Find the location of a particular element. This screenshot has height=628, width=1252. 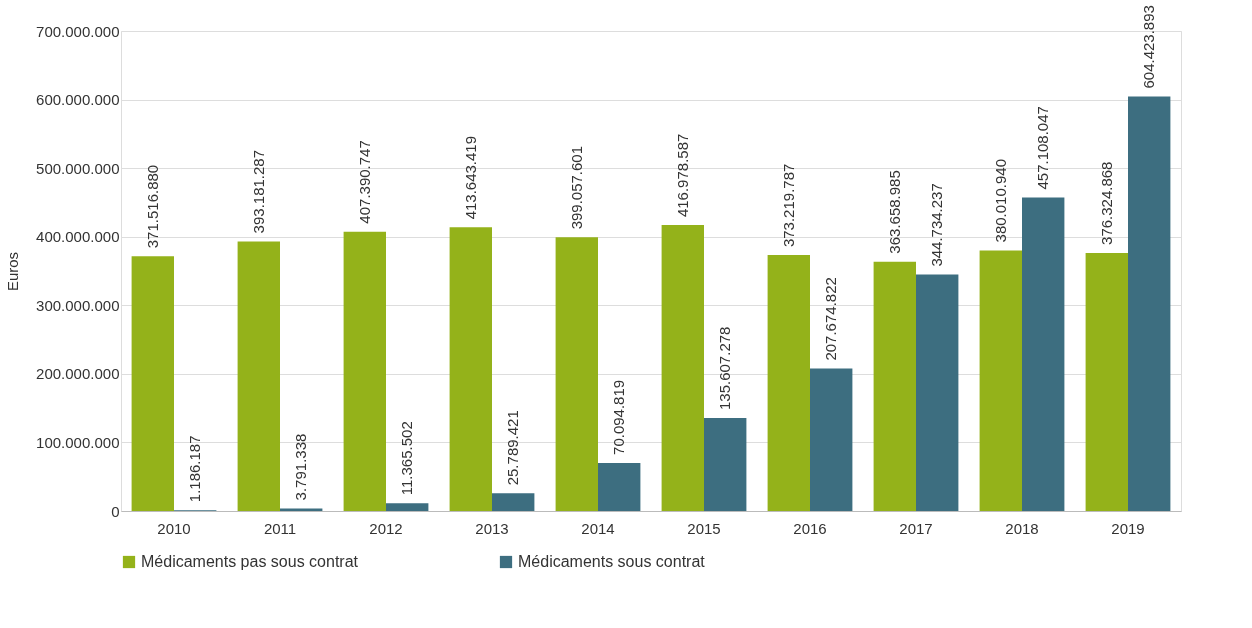

y-tick-label: 200.000.000 is located at coordinates (78, 374).